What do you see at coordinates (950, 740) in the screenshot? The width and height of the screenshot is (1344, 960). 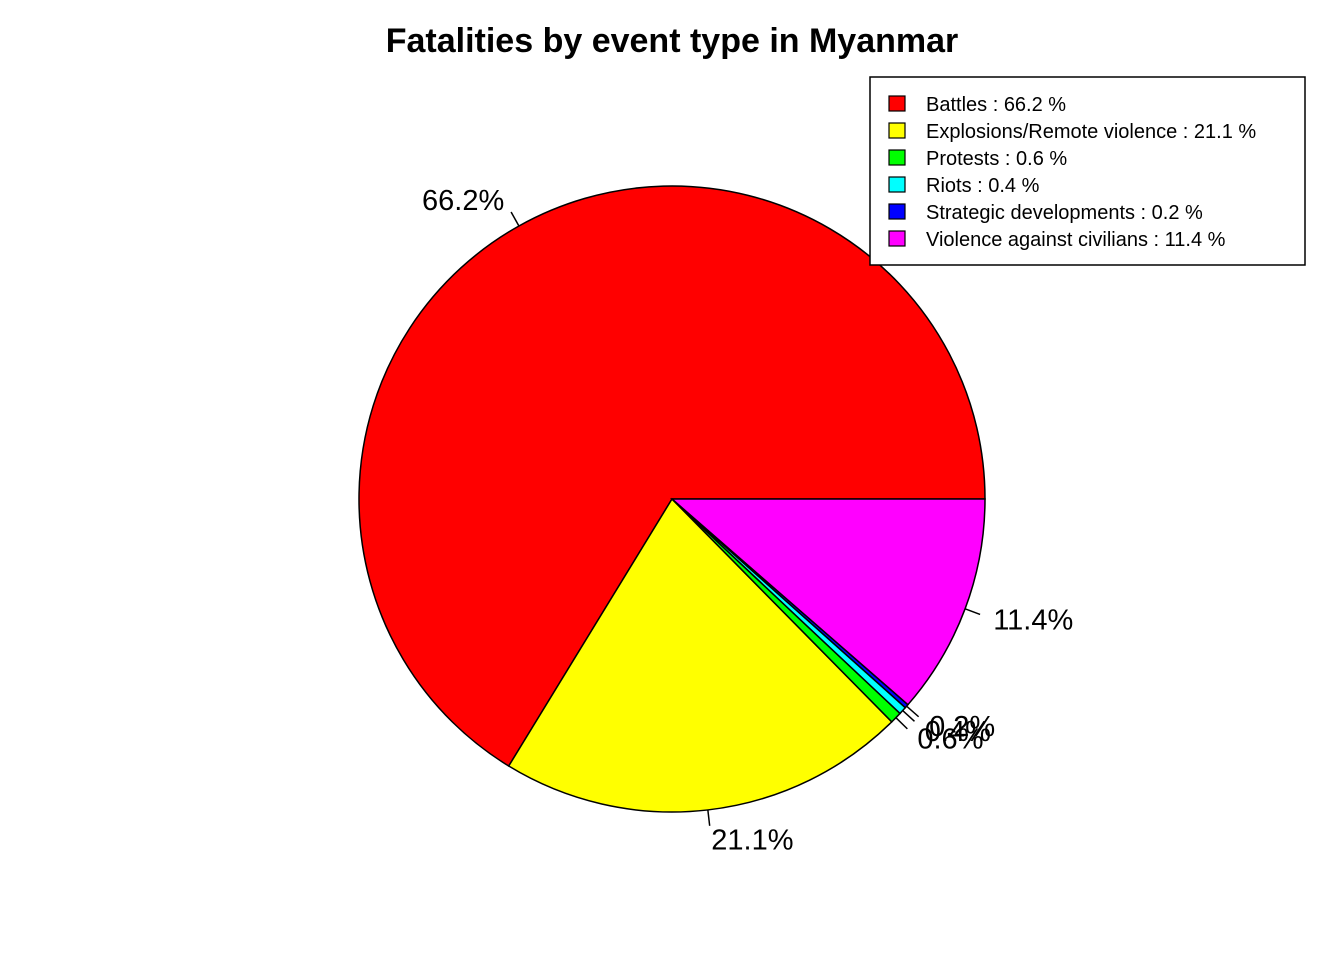 I see `slice-label: 0.6%` at bounding box center [950, 740].